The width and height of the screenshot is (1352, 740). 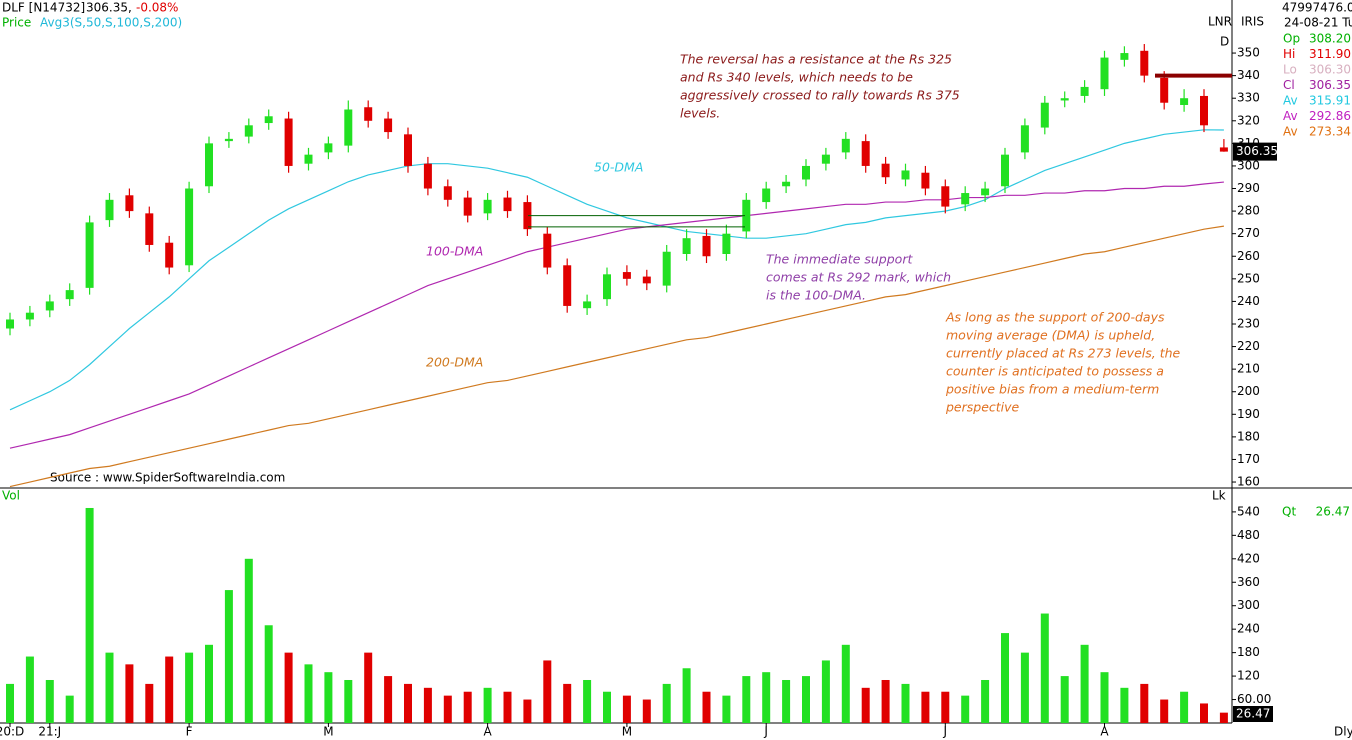 I want to click on vol-tick-label: 240, so click(x=1248, y=629).